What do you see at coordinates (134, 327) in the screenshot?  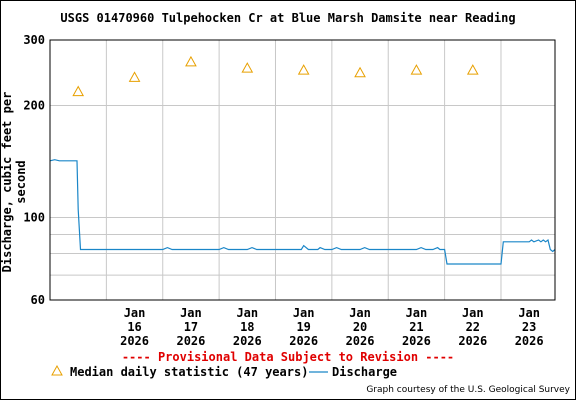 I see `x-tick-label: 16` at bounding box center [134, 327].